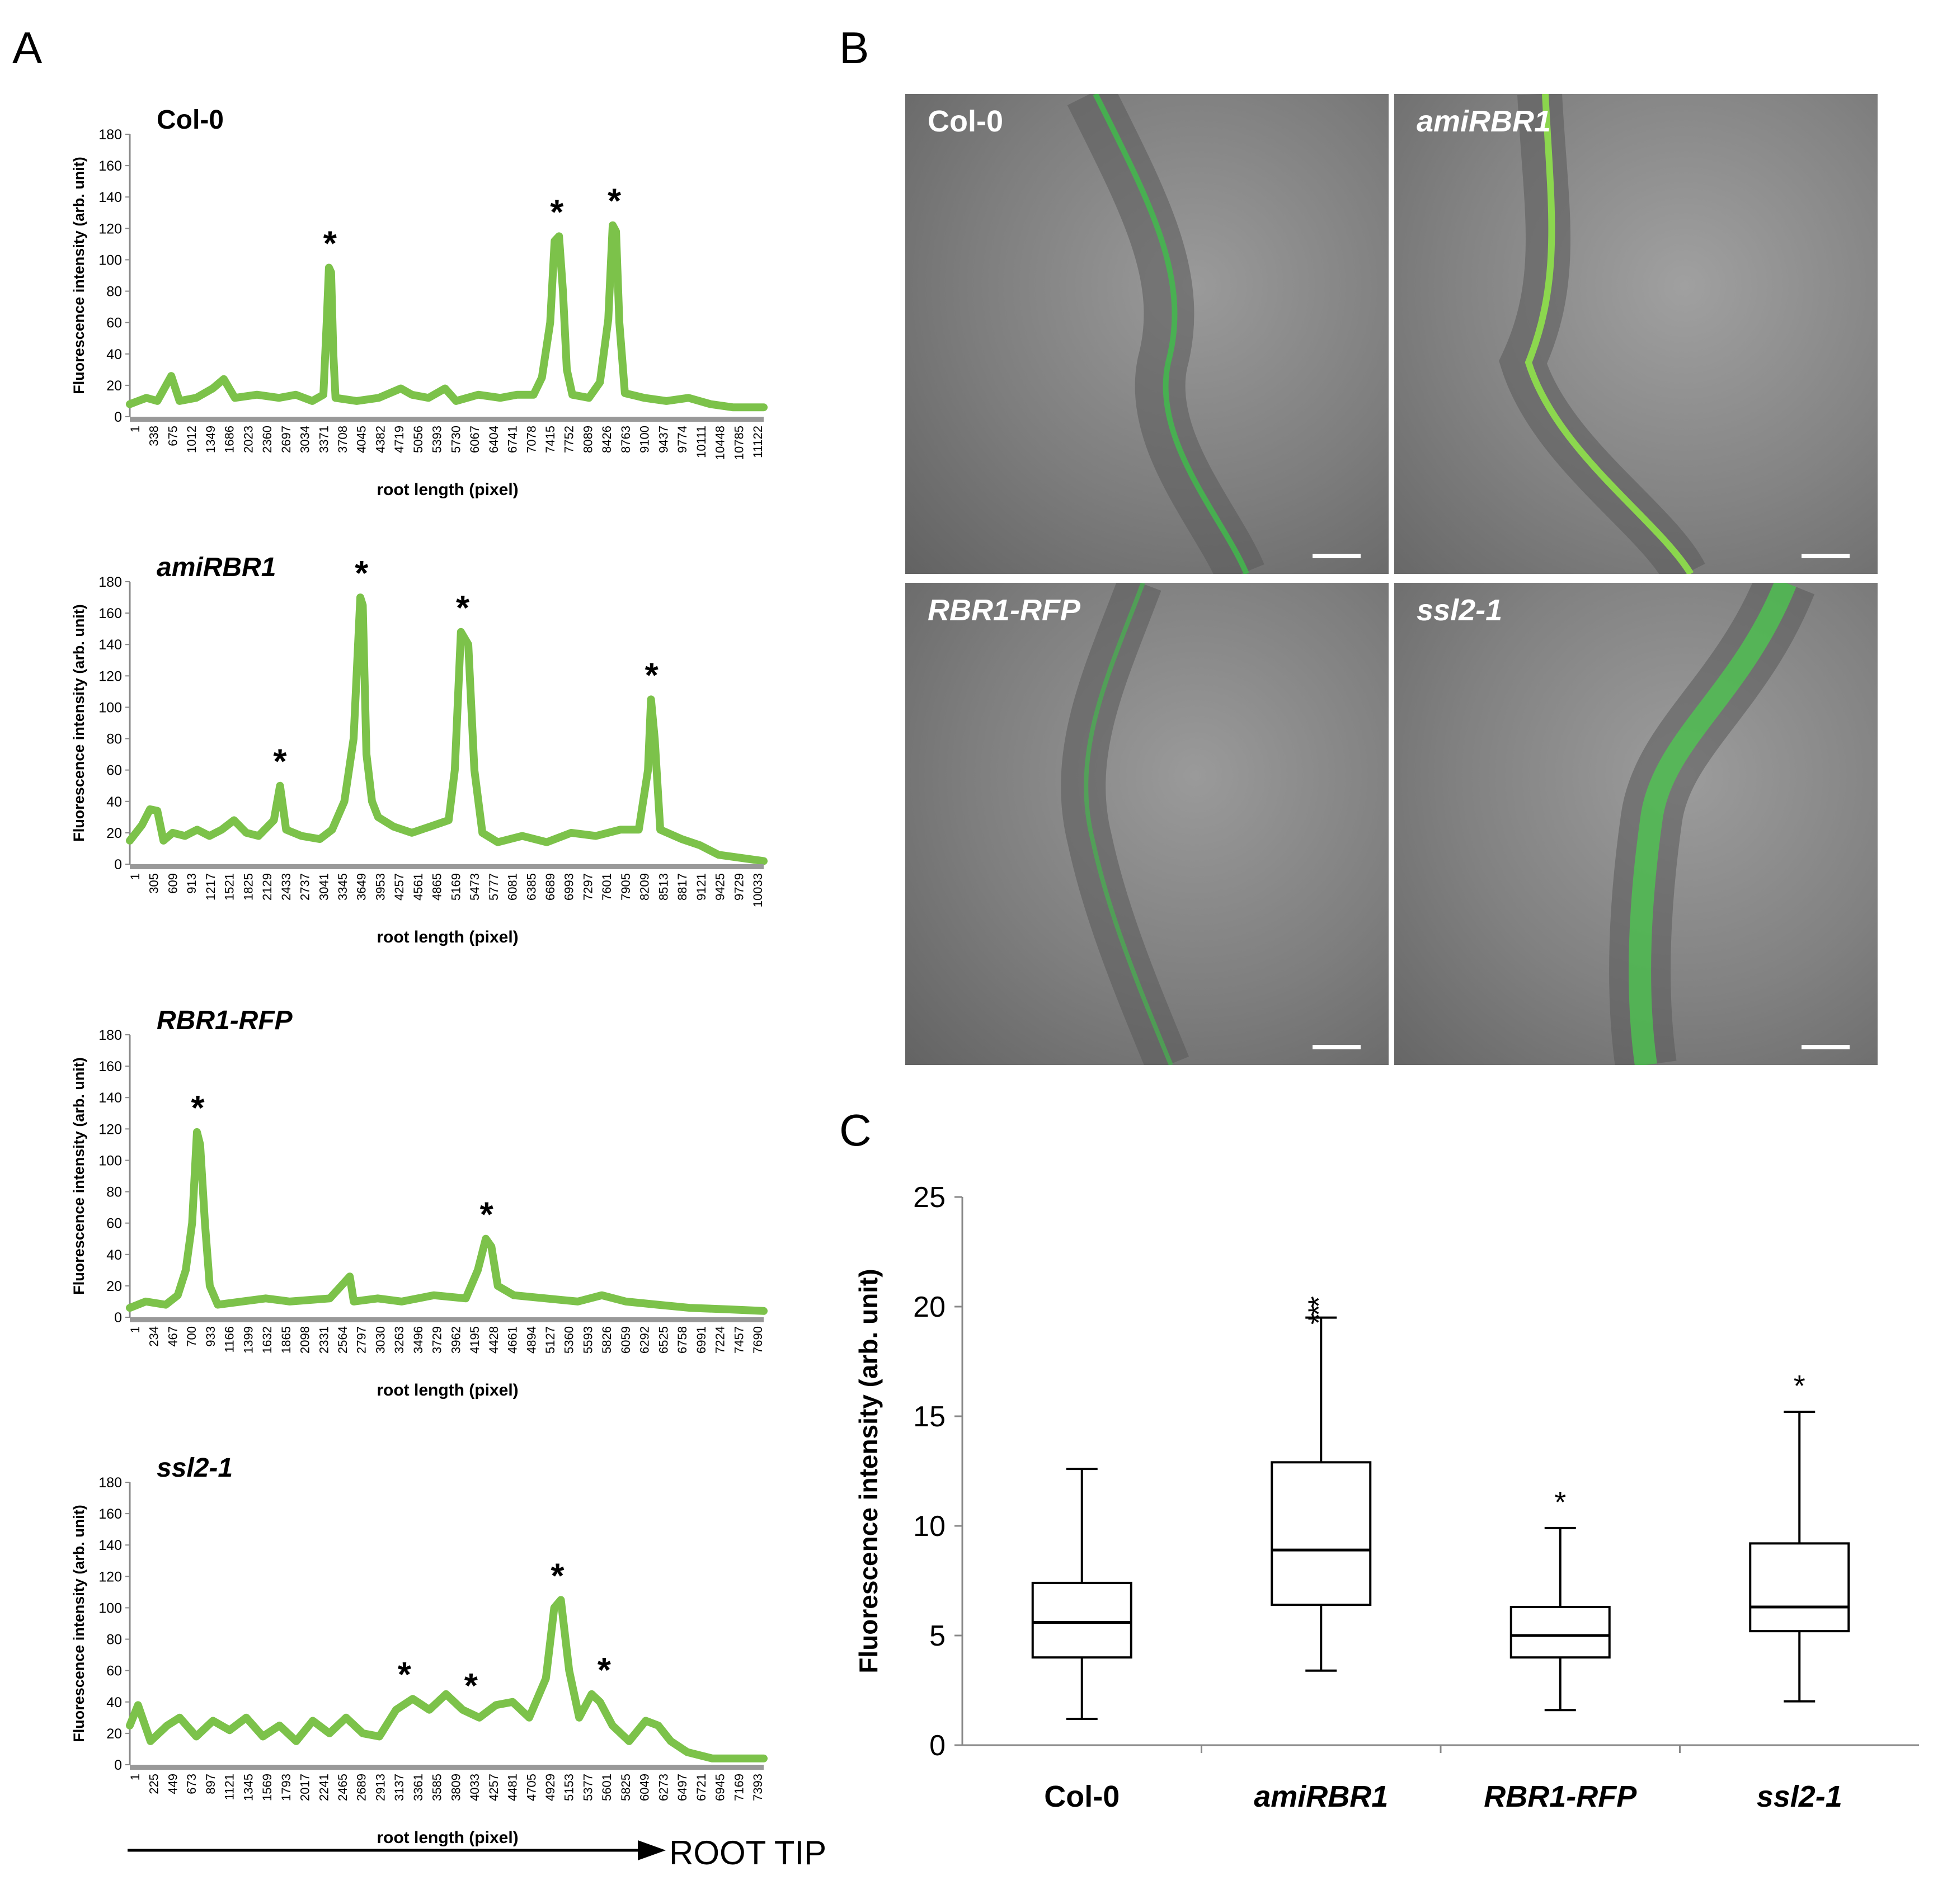  I want to click on chart-title: amiRBR1, so click(216, 567).